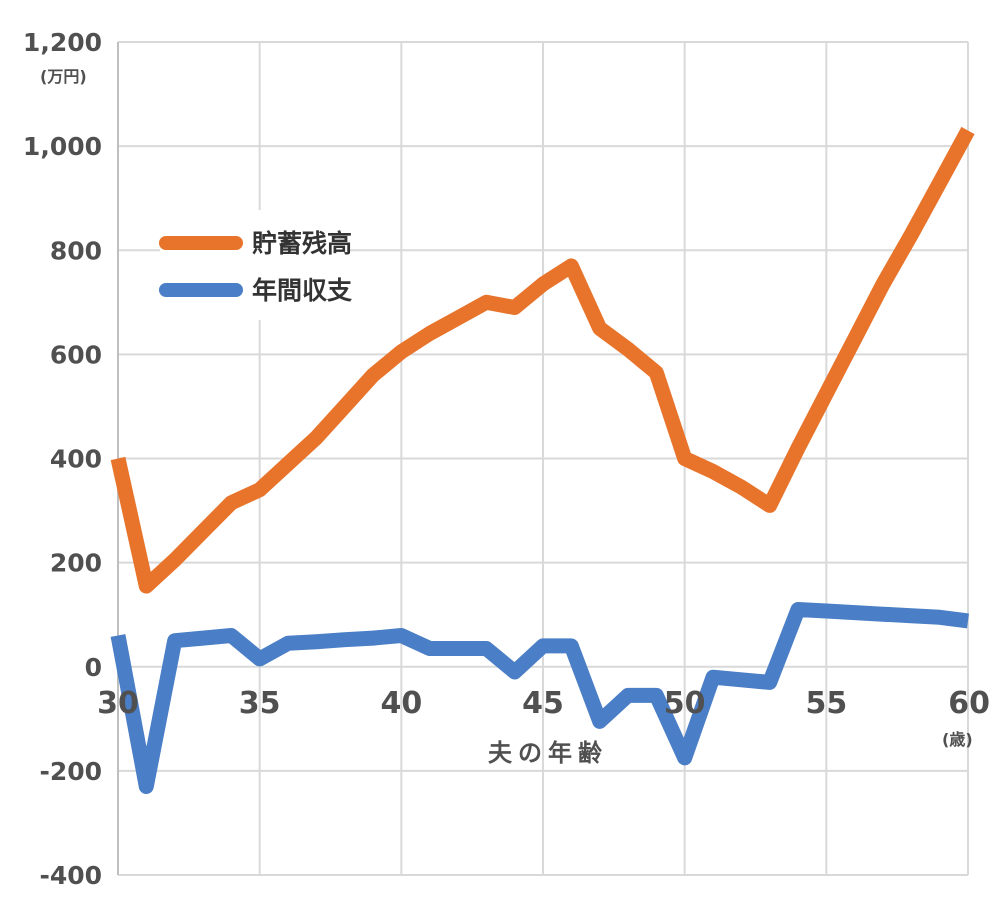 The image size is (1000, 920). I want to click on x-tick-label: 50, so click(685, 703).